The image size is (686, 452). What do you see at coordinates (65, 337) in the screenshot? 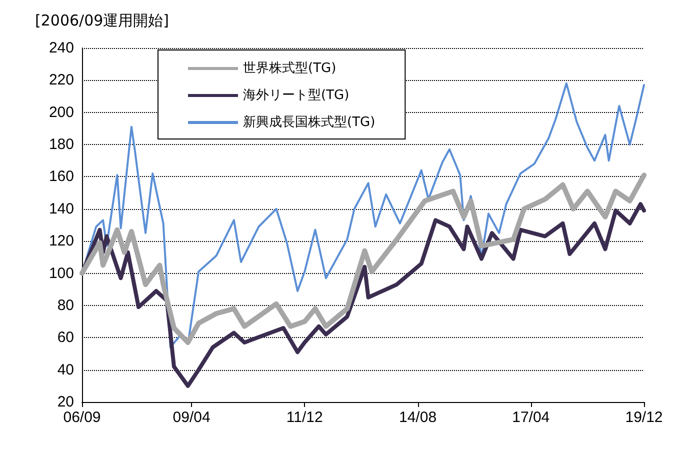
I see `y-tick-label: 60` at bounding box center [65, 337].